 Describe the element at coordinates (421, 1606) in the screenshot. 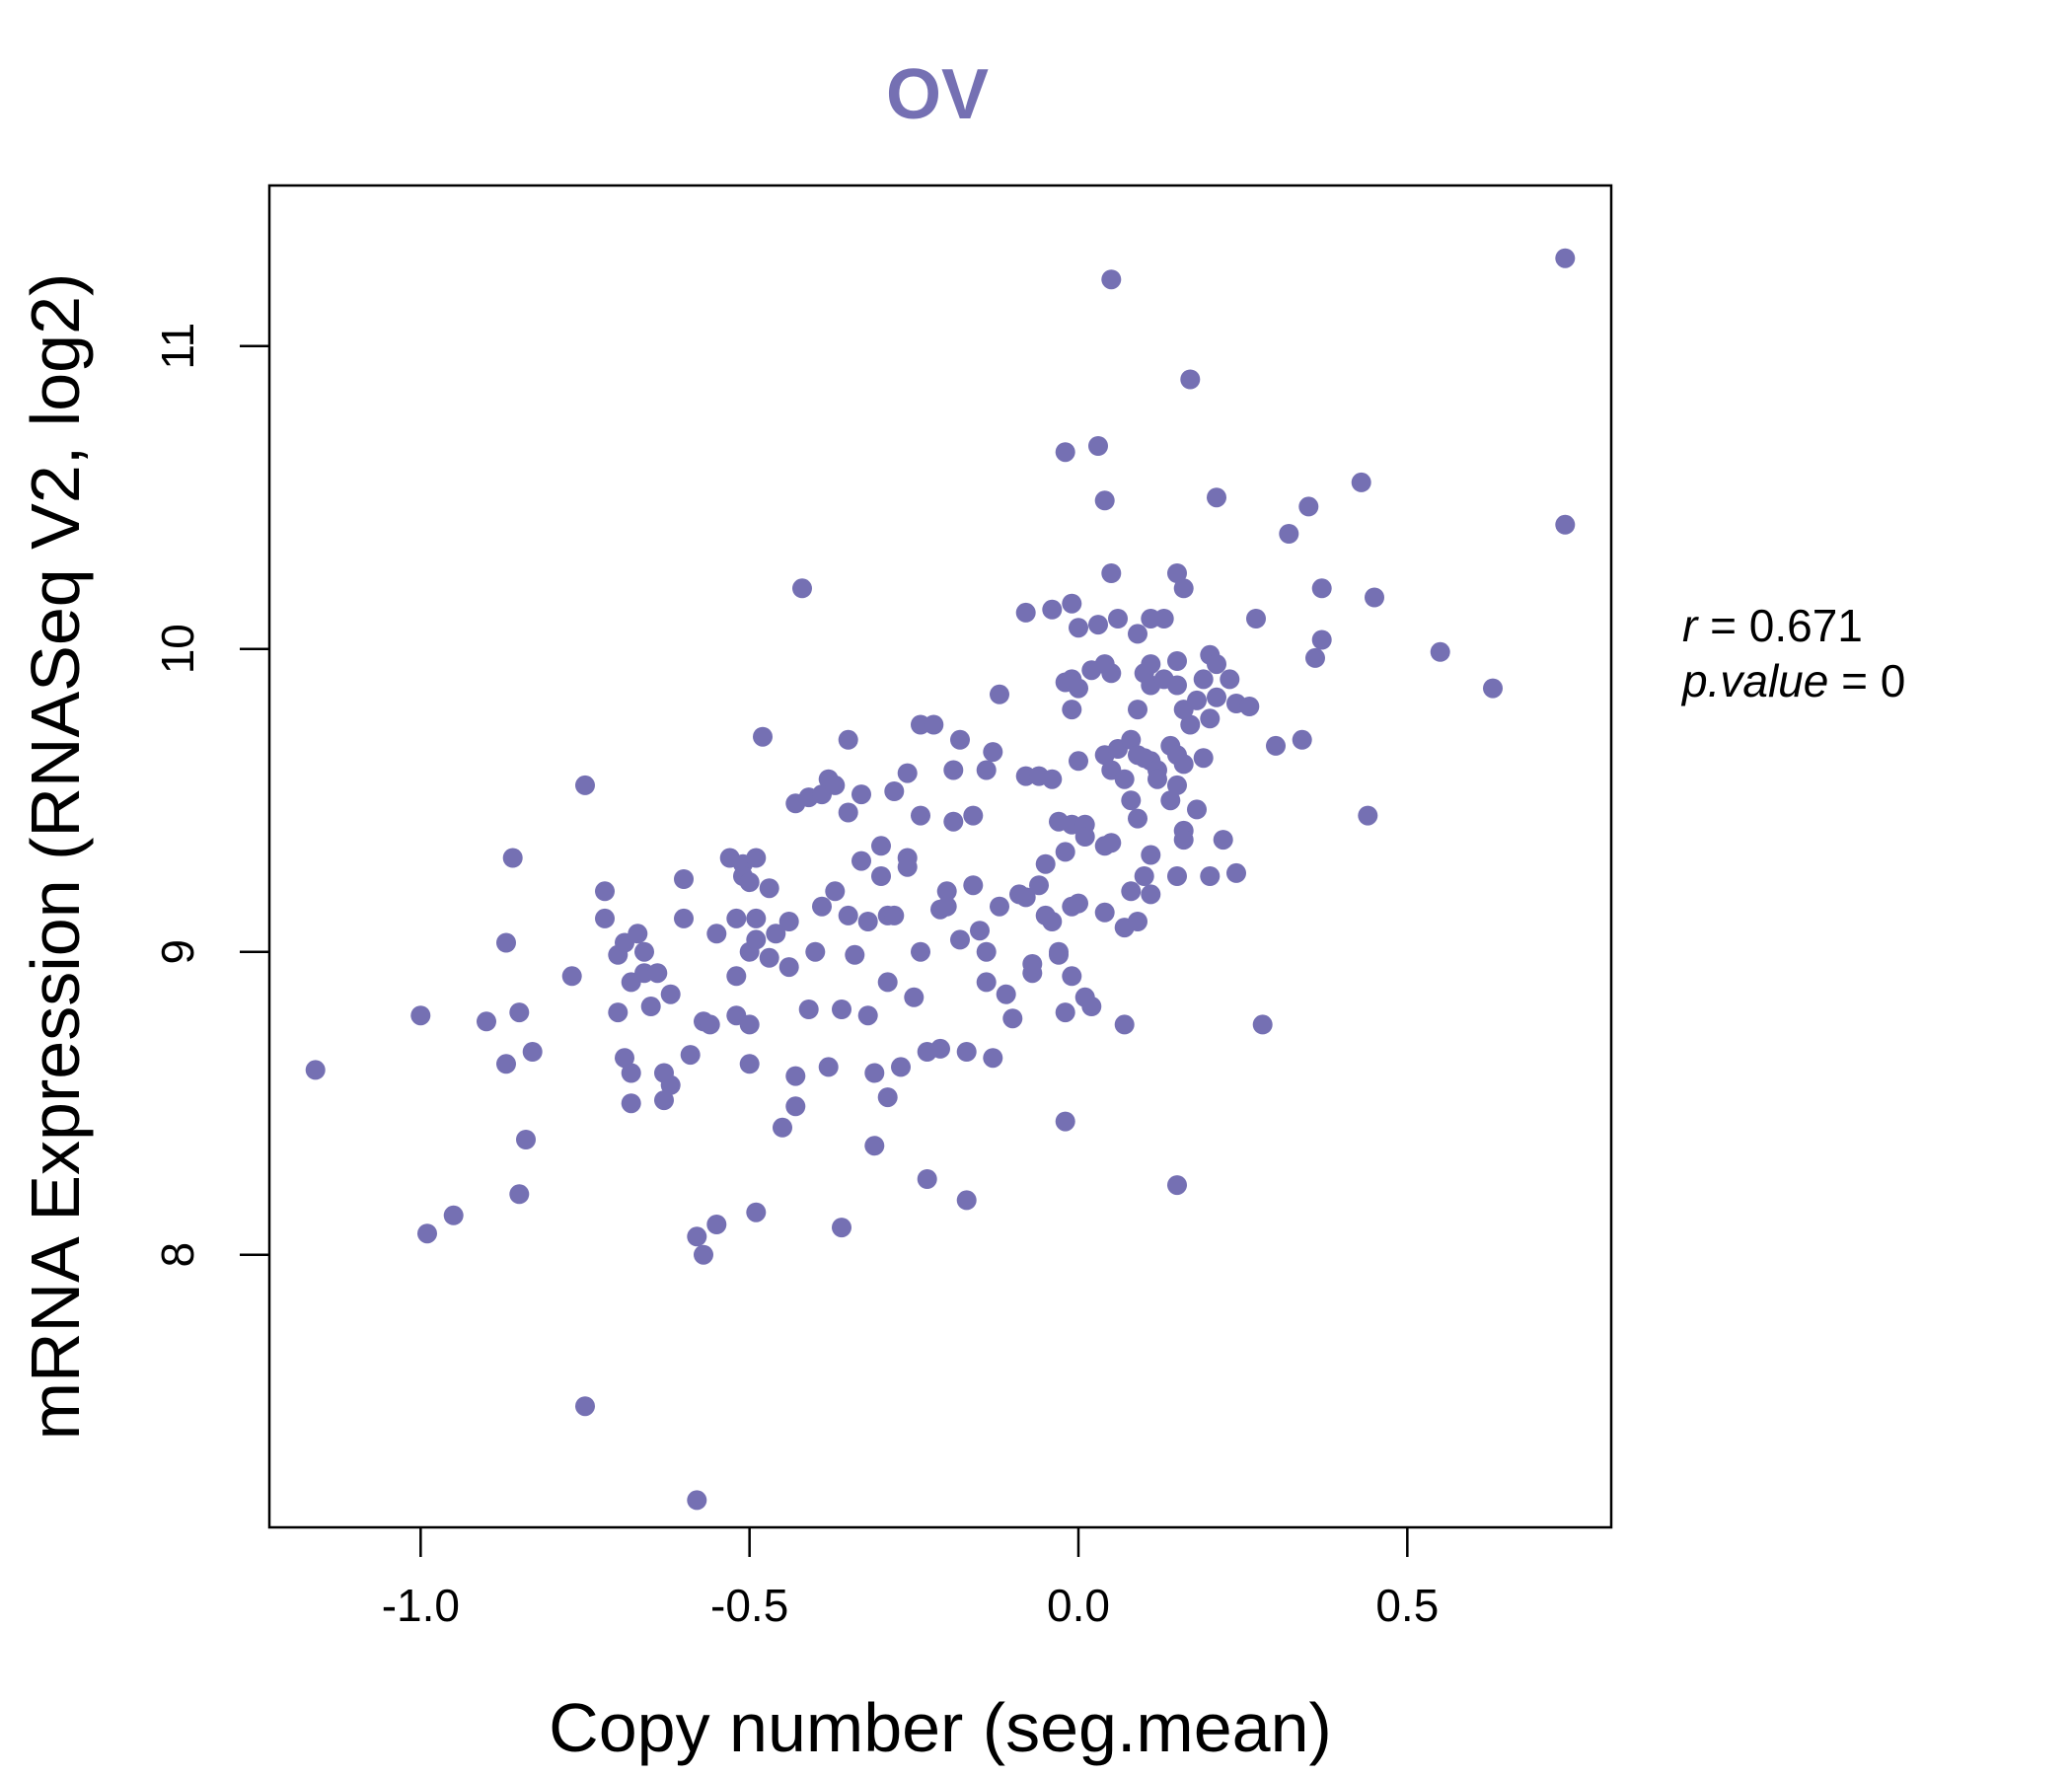

I see `x-tick-label: -1.0` at that location.